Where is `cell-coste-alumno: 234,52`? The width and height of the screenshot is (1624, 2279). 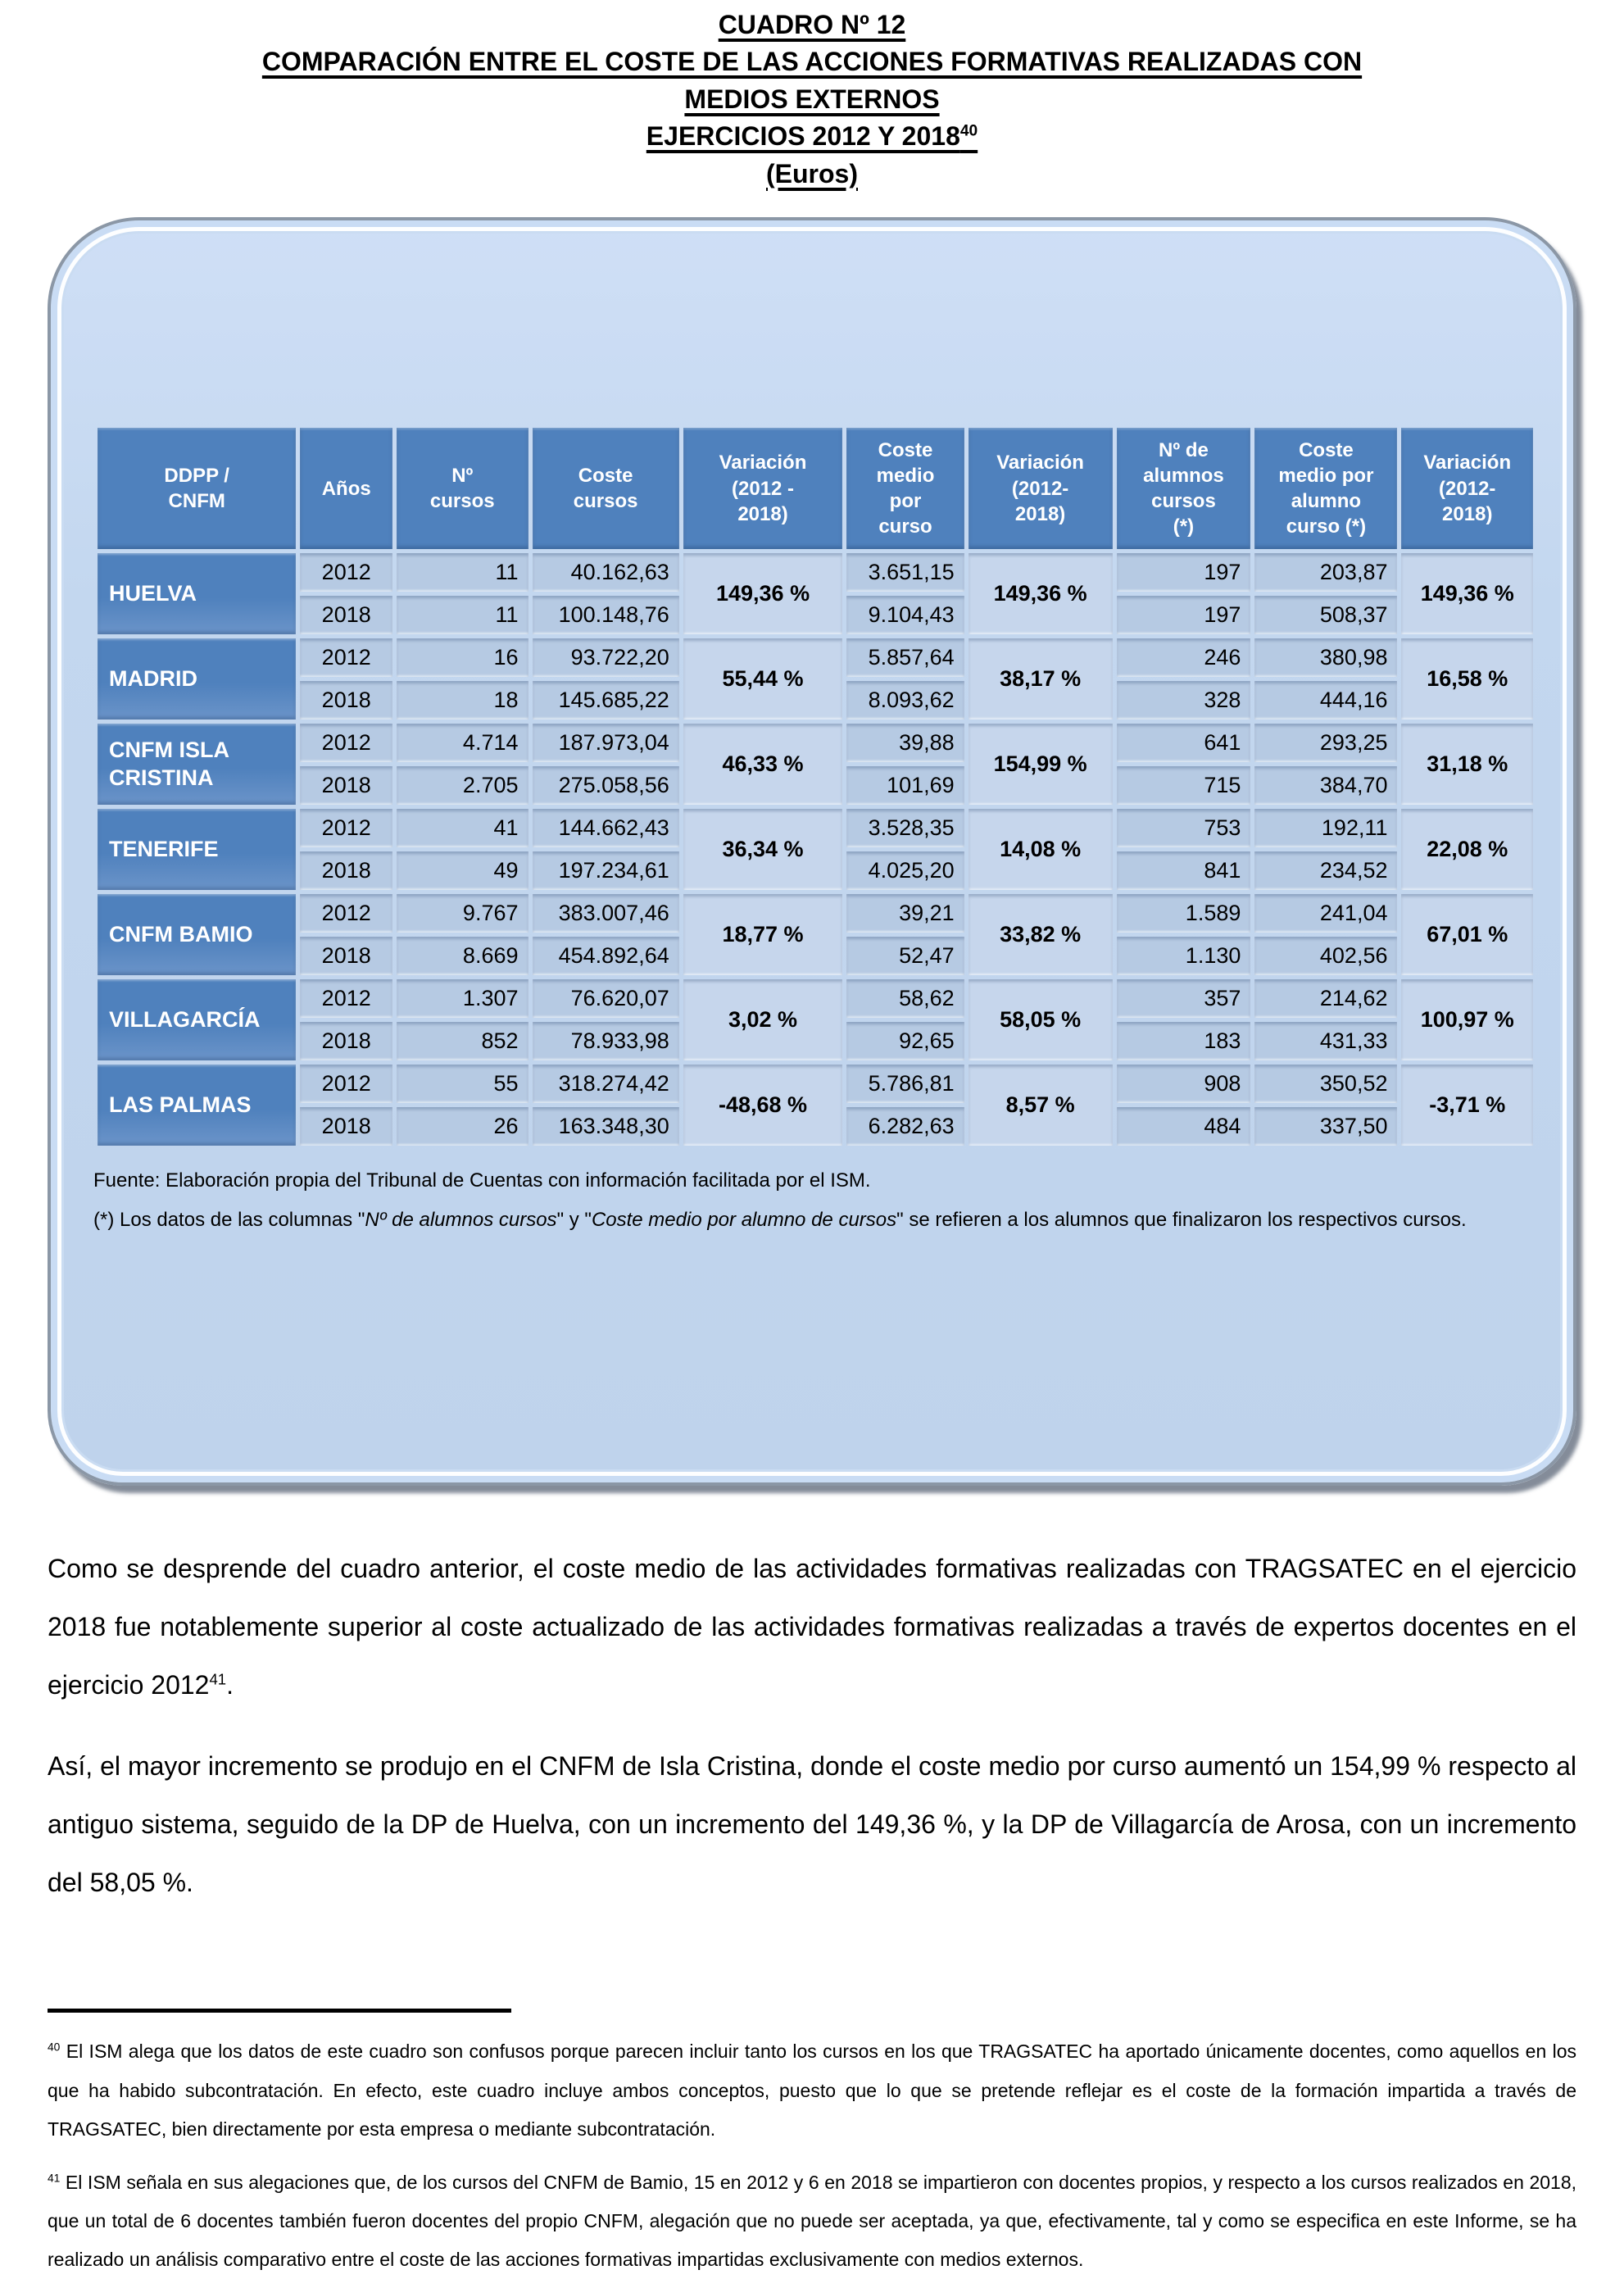 cell-coste-alumno: 234,52 is located at coordinates (1326, 871).